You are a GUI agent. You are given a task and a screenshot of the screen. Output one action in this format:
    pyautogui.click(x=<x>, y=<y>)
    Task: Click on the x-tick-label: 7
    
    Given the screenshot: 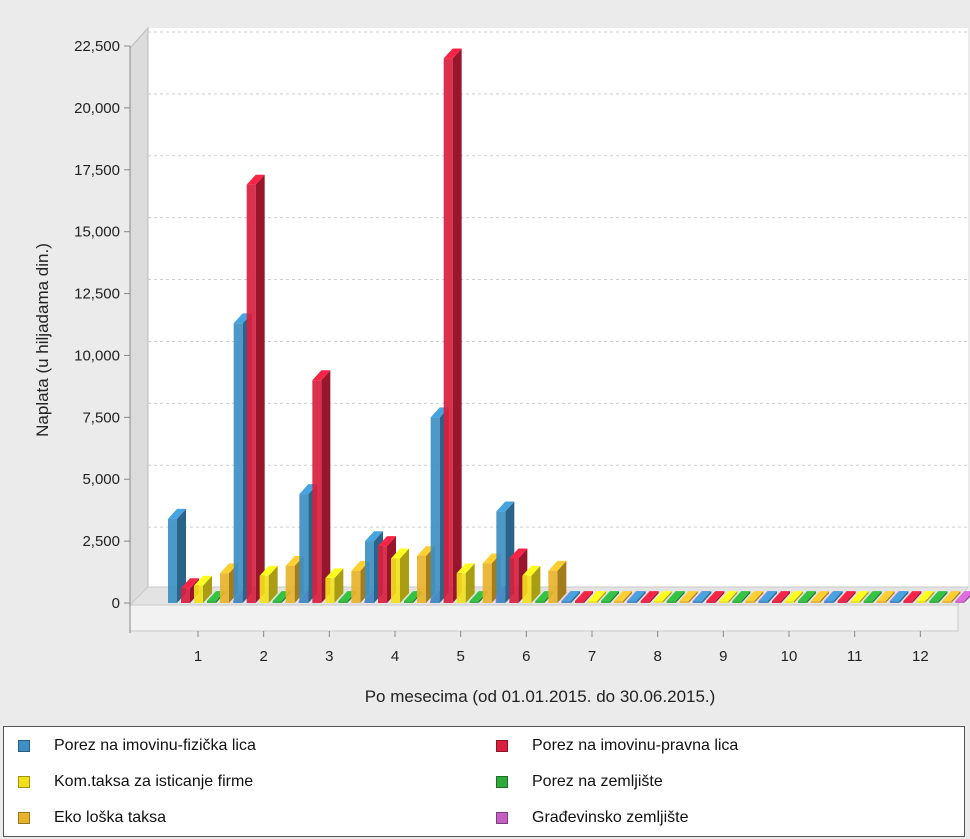 What is the action you would take?
    pyautogui.click(x=592, y=656)
    